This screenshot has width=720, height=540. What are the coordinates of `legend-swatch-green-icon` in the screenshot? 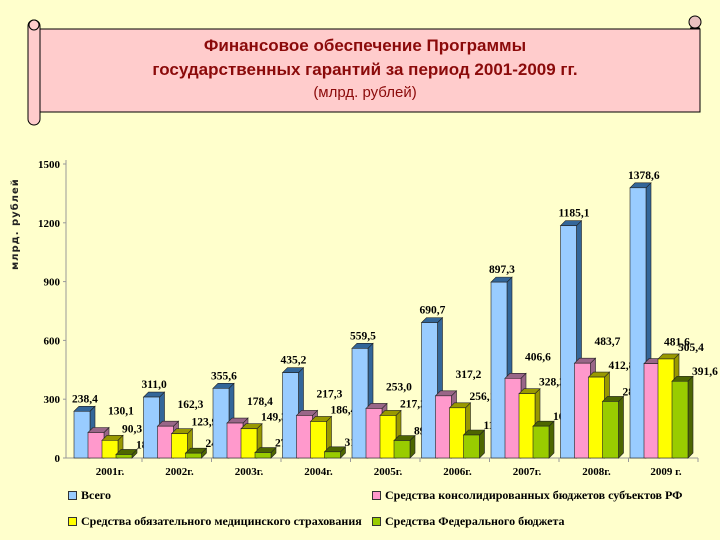 It's located at (376, 521).